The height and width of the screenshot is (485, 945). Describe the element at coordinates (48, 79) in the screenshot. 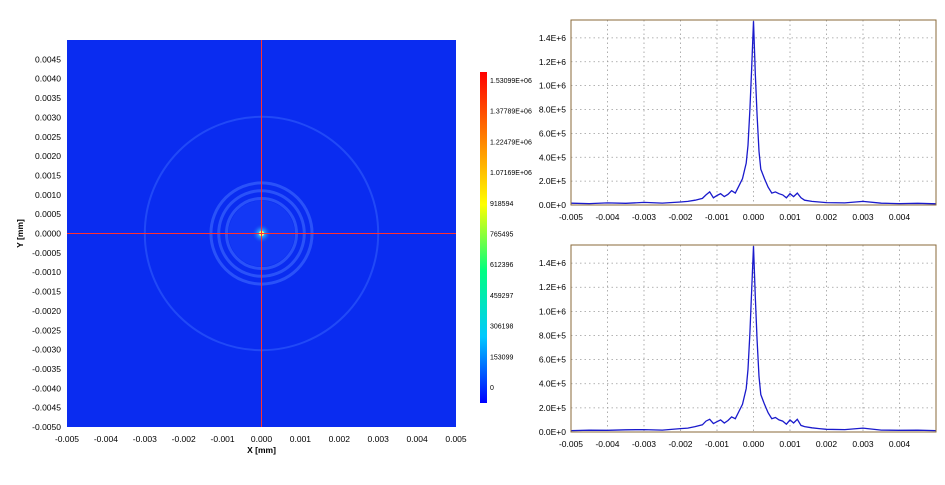

I see `y-tick-label: 0.0040` at that location.